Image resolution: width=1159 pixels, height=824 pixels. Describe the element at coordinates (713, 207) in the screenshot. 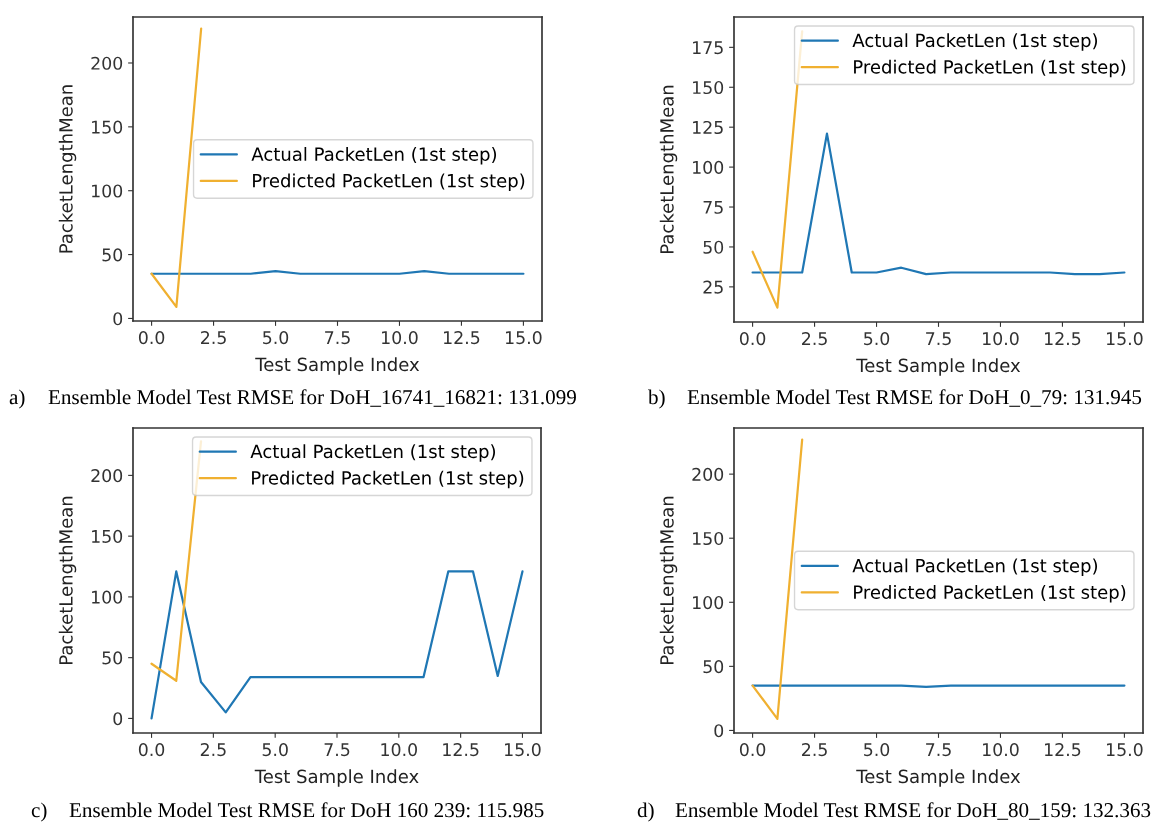

I see `y-tick-label: 75` at that location.